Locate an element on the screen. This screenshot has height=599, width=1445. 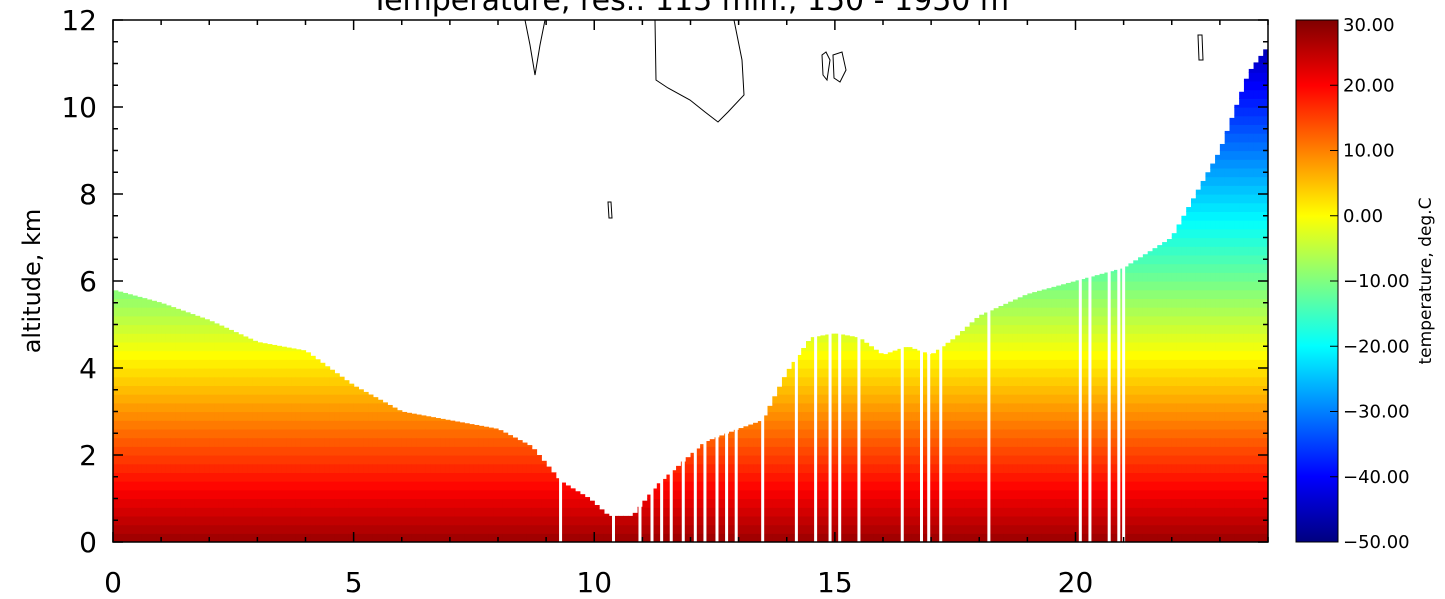
colorbar-tick-label-3: 0.00 is located at coordinates (1363, 216).